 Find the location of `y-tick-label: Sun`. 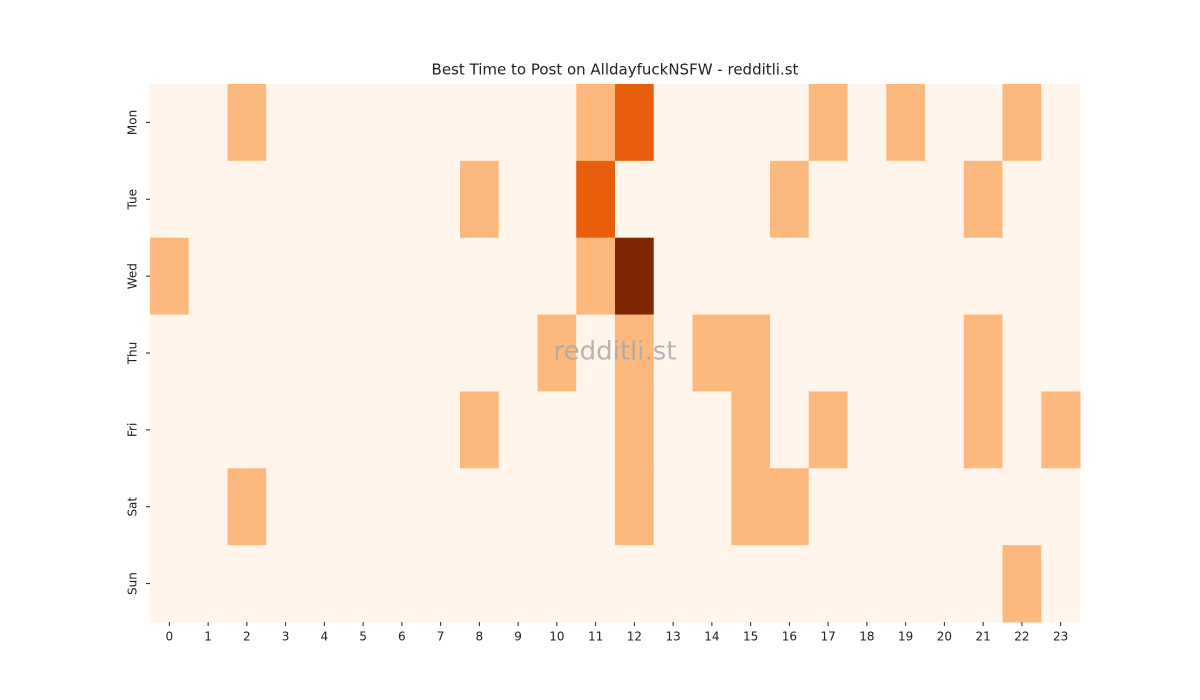

y-tick-label: Sun is located at coordinates (133, 583).